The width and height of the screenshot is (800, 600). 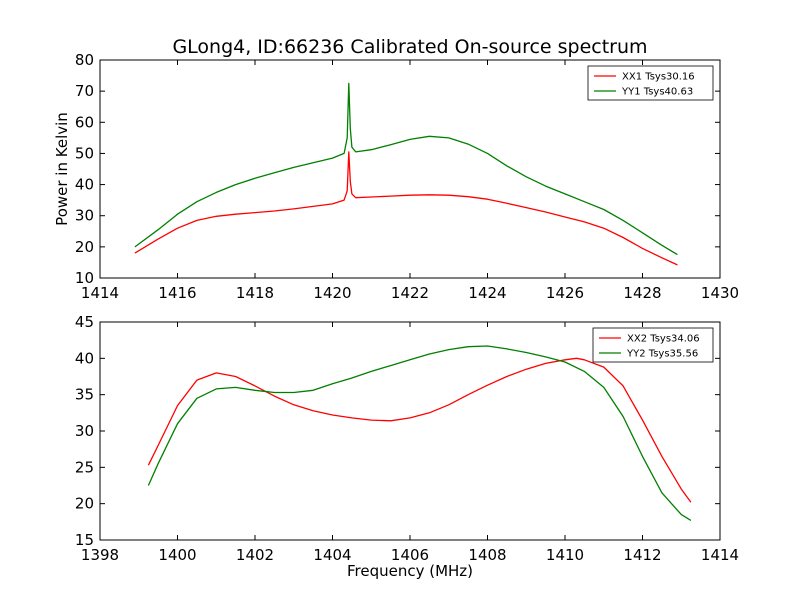 I want to click on x-tick-label: 1426, so click(x=565, y=293).